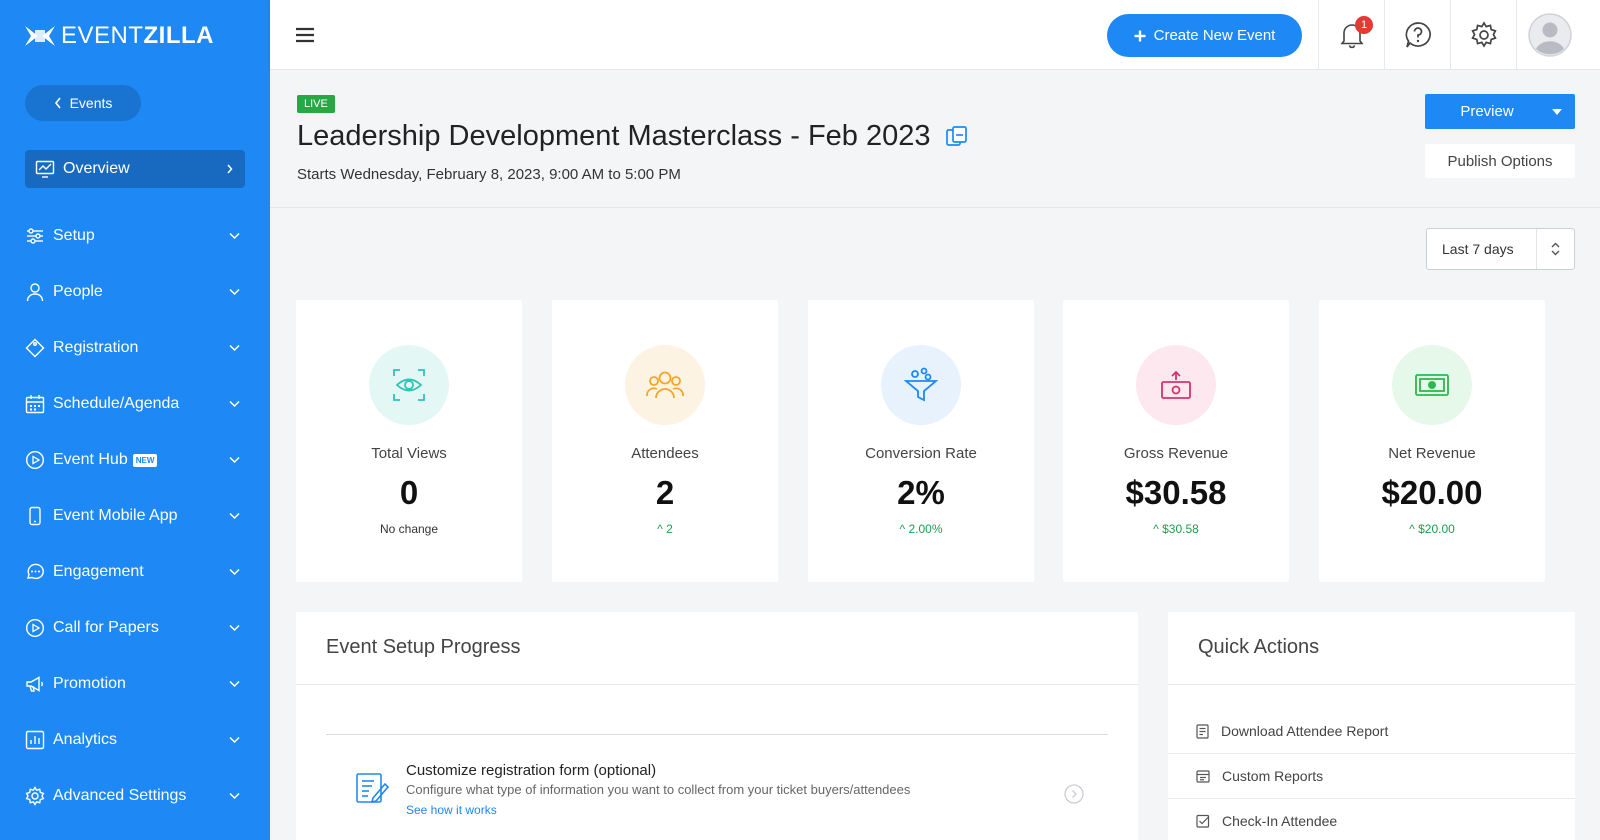 The width and height of the screenshot is (1600, 840). I want to click on stat-value: 2, so click(665, 492).